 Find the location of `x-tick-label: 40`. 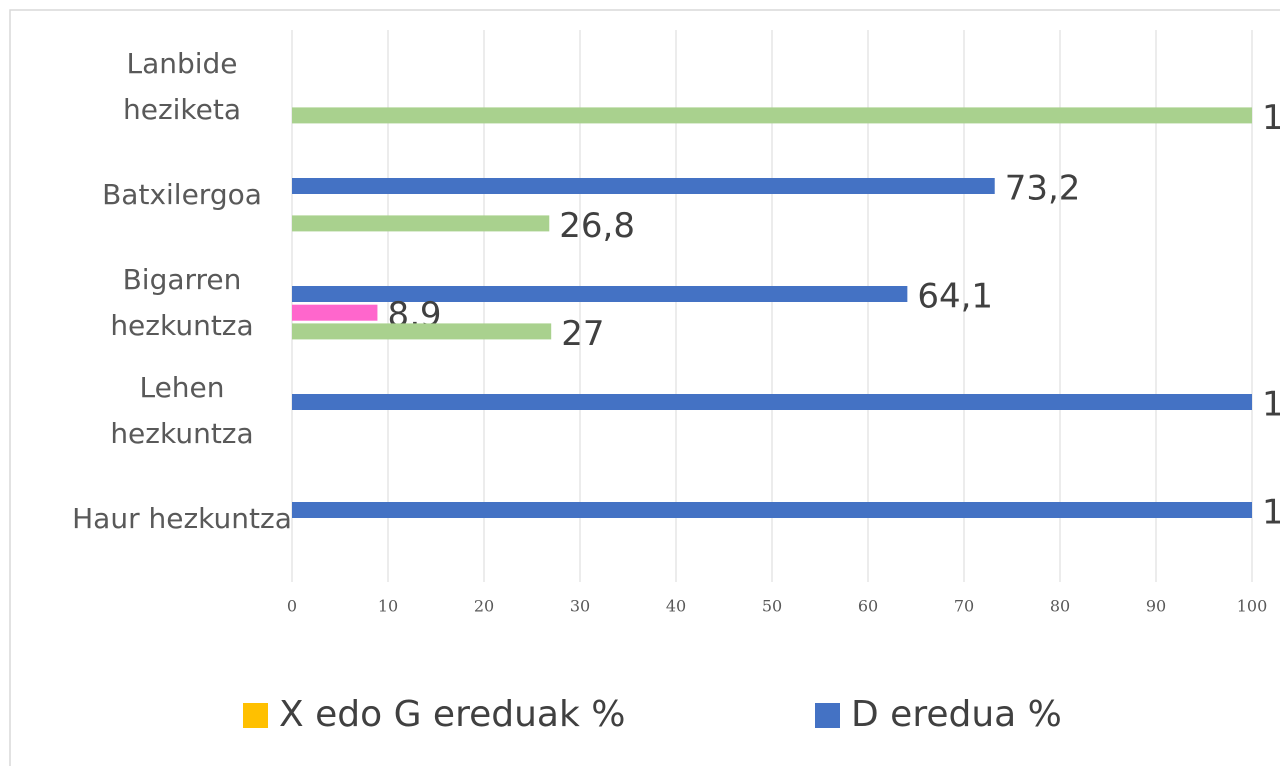

x-tick-label: 40 is located at coordinates (676, 606).